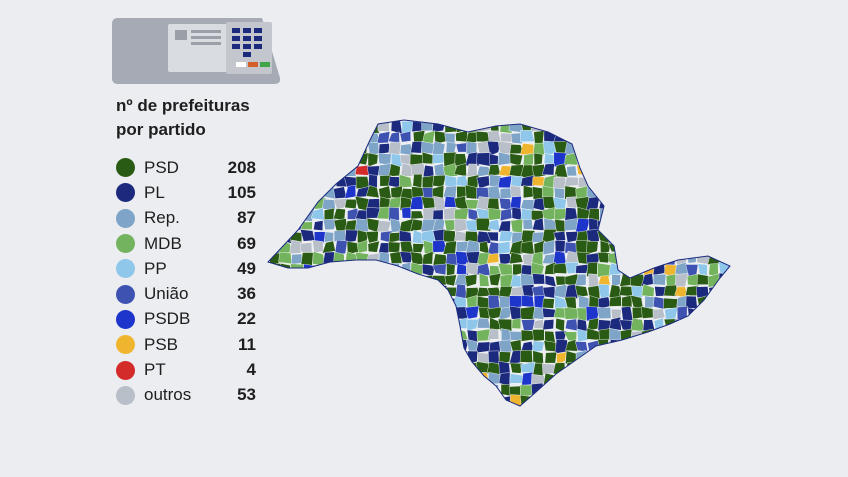 The height and width of the screenshot is (477, 848). What do you see at coordinates (246, 243) in the screenshot?
I see `legend-party-count: 69` at bounding box center [246, 243].